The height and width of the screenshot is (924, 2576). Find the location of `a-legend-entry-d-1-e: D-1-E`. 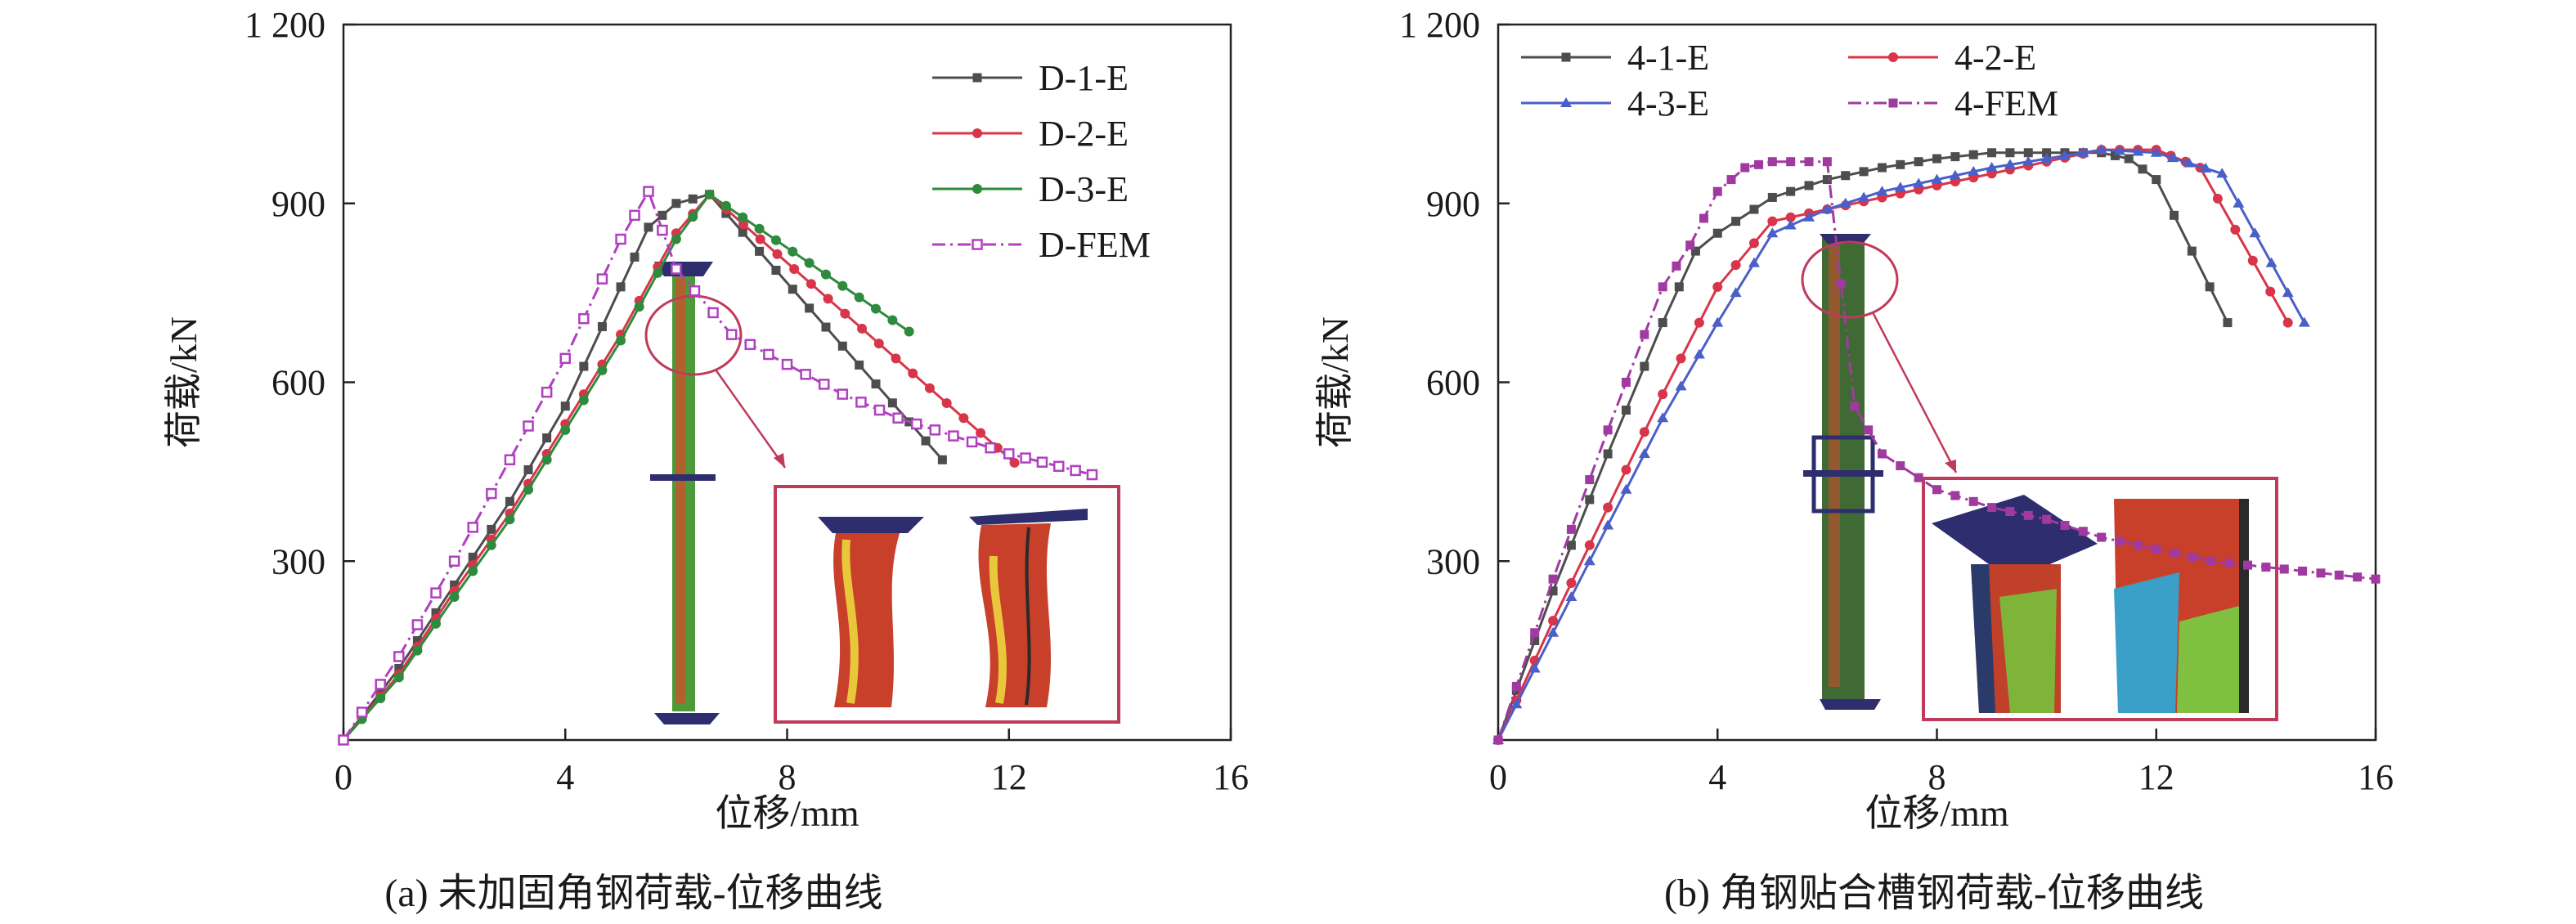

a-legend-entry-d-1-e: D-1-E is located at coordinates (1031, 78).